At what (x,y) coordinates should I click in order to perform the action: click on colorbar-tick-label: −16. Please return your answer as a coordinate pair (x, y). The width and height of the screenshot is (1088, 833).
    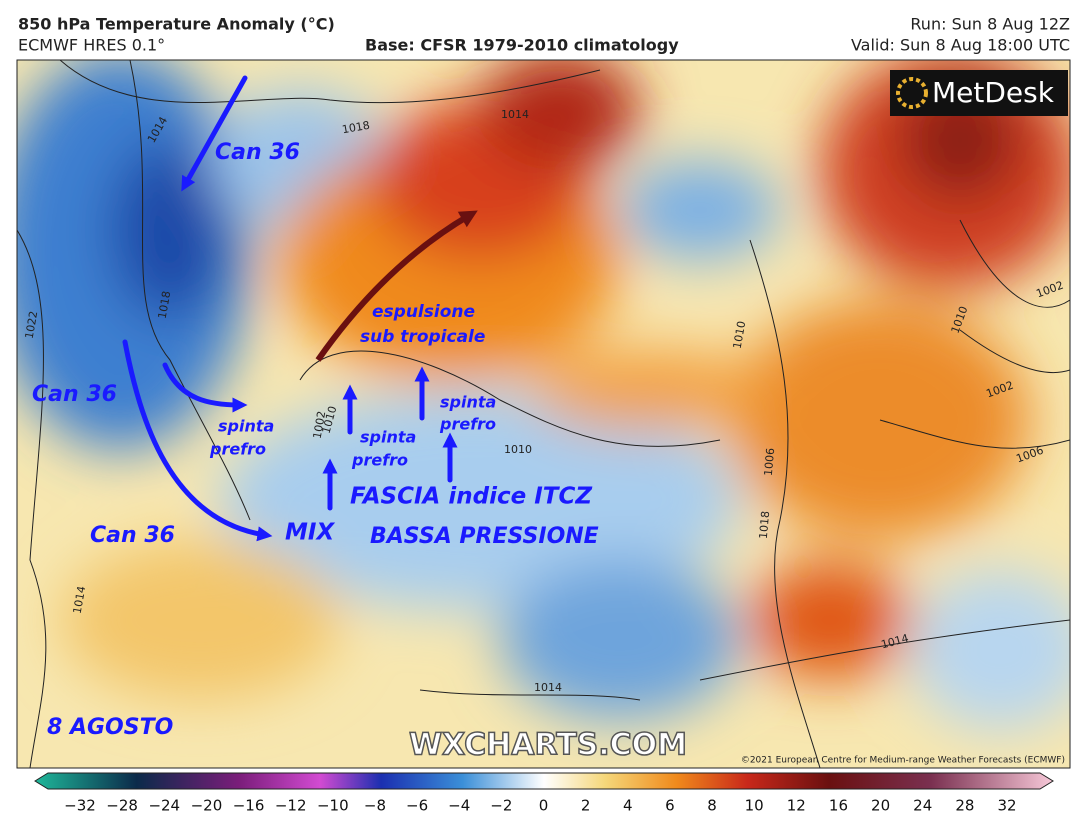
    Looking at the image, I should click on (249, 806).